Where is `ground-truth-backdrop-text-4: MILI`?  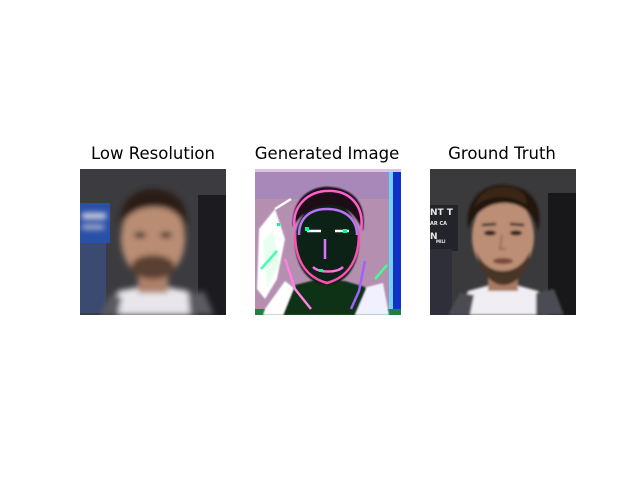
ground-truth-backdrop-text-4: MILI is located at coordinates (441, 241).